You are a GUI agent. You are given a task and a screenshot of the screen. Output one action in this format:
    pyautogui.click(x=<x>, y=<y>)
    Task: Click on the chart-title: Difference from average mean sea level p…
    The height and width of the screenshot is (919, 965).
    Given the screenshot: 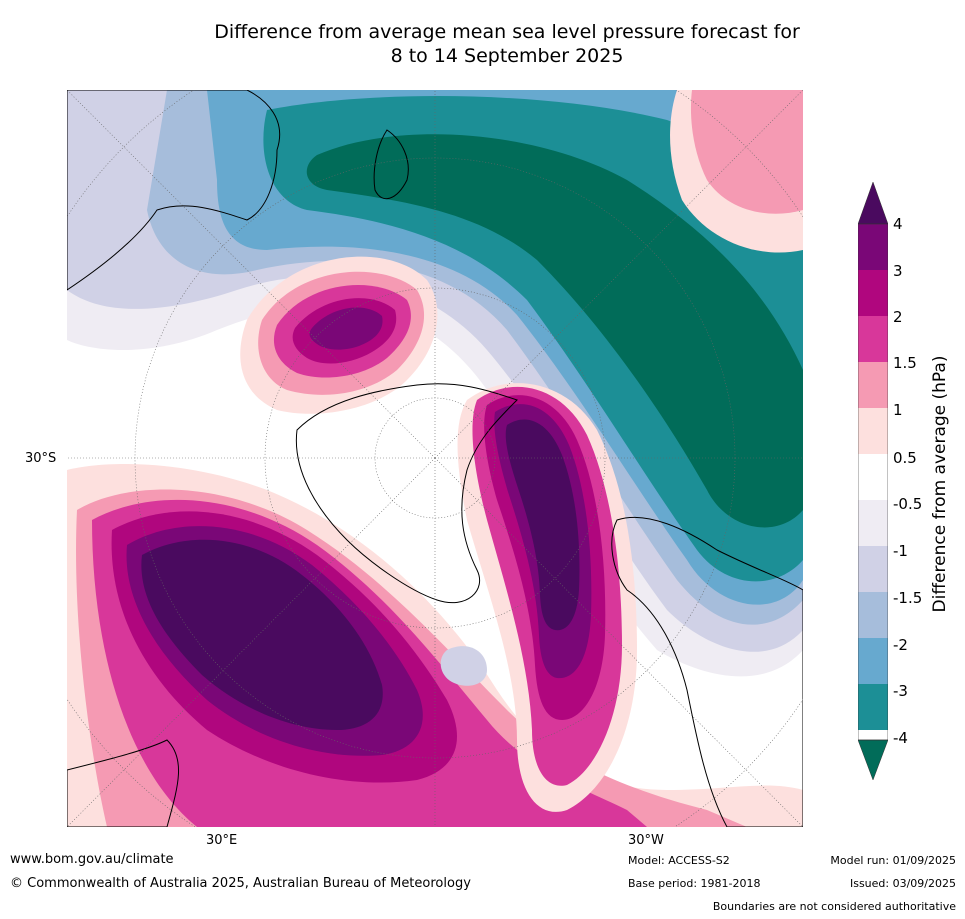 What is the action you would take?
    pyautogui.click(x=482, y=44)
    